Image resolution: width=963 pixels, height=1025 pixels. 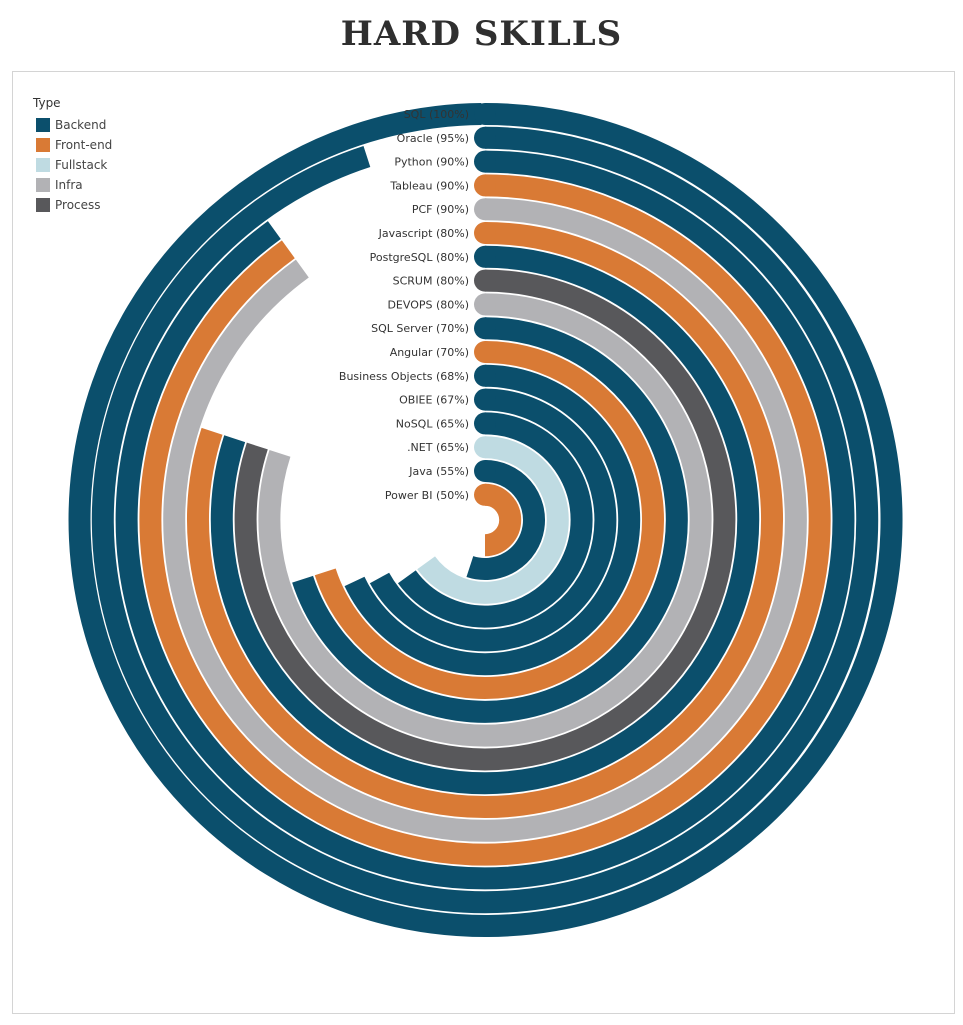 I want to click on bar-start-cap-postgresql, so click(x=485, y=256).